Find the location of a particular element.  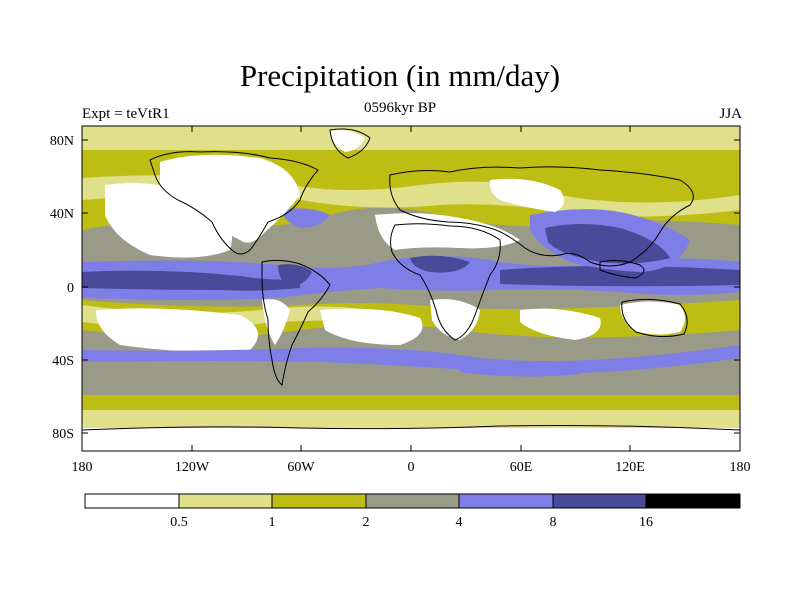

lat-label-80s: 80S is located at coordinates (63, 434).